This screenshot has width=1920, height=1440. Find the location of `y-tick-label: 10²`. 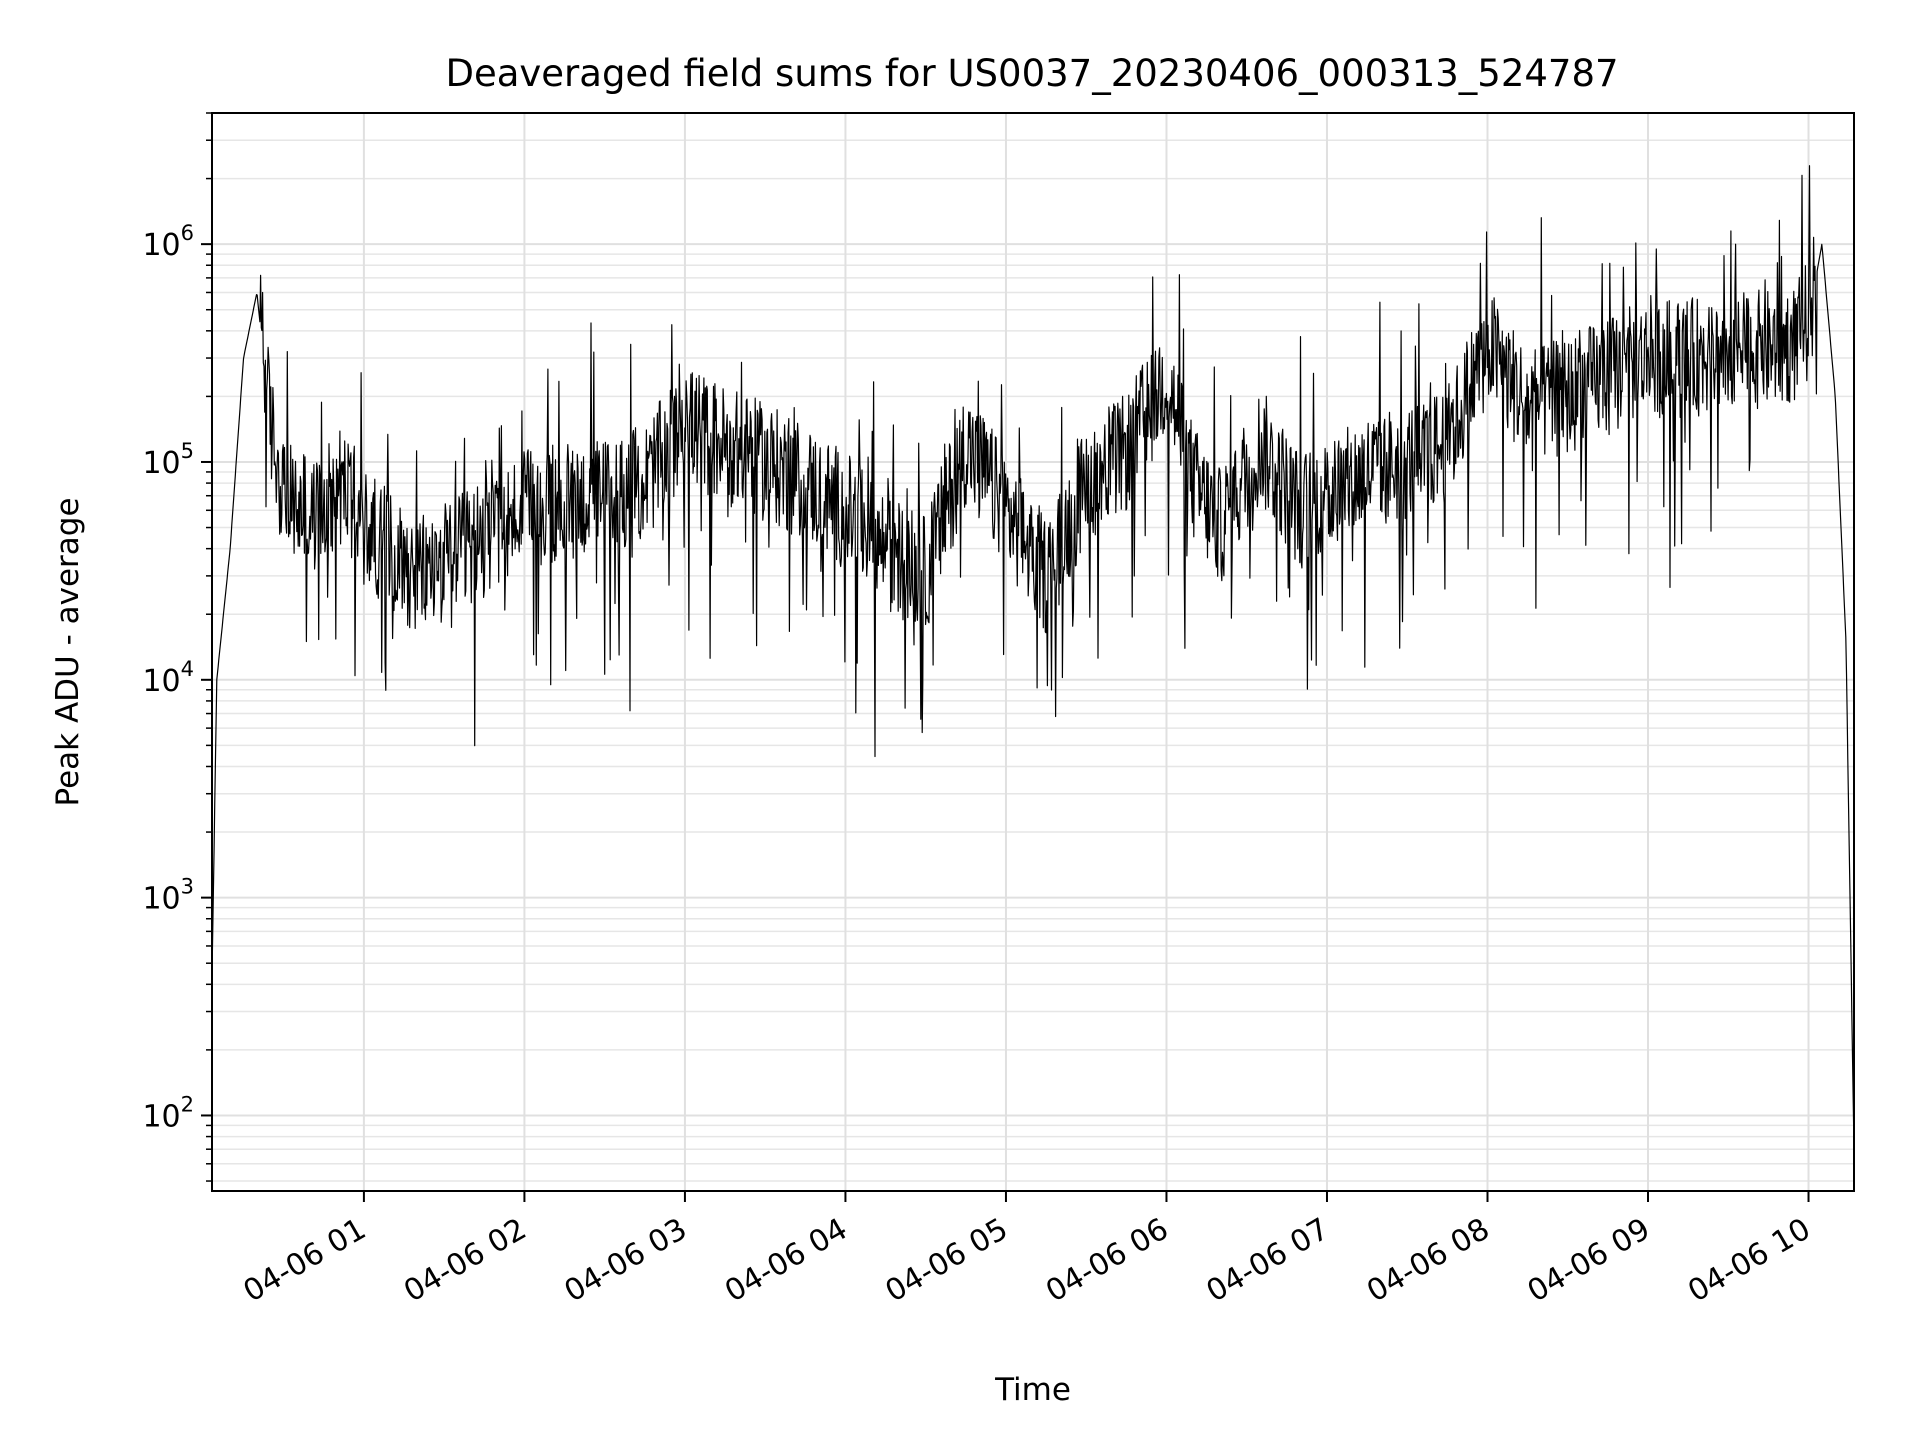

y-tick-label: 10² is located at coordinates (168, 1113).